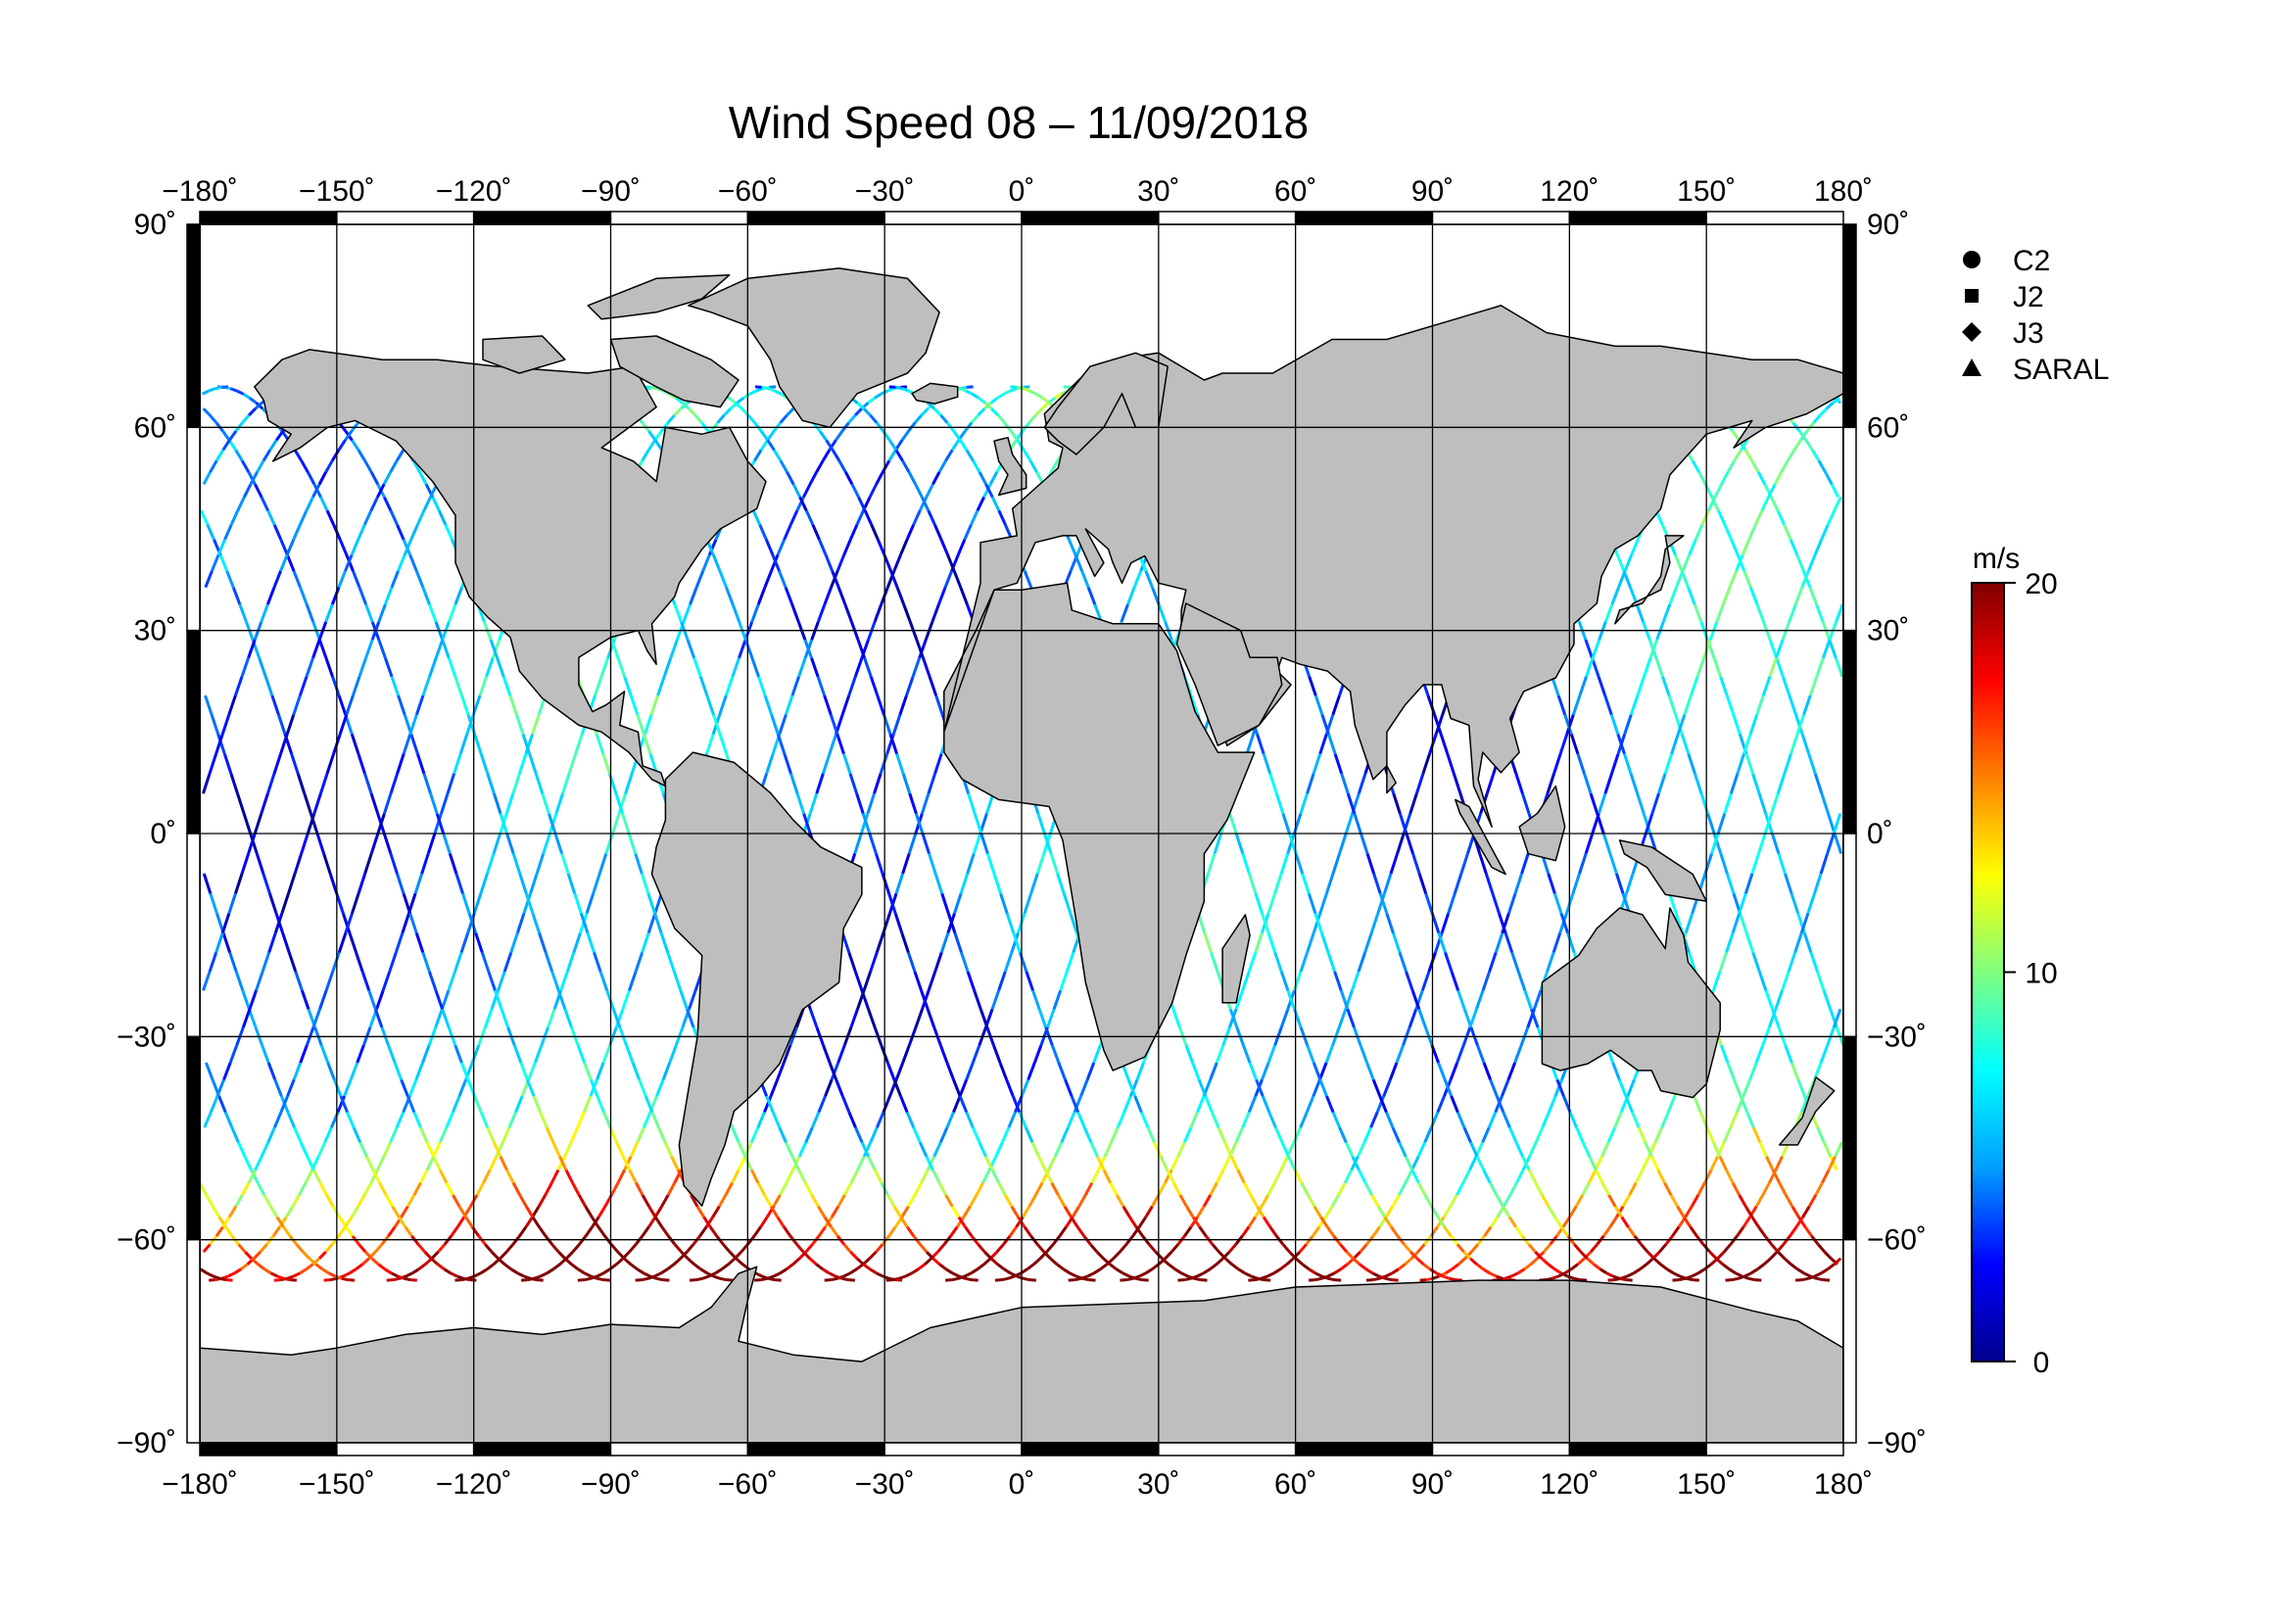 This screenshot has height=1624, width=2291. I want to click on legend-label: J2, so click(2028, 297).